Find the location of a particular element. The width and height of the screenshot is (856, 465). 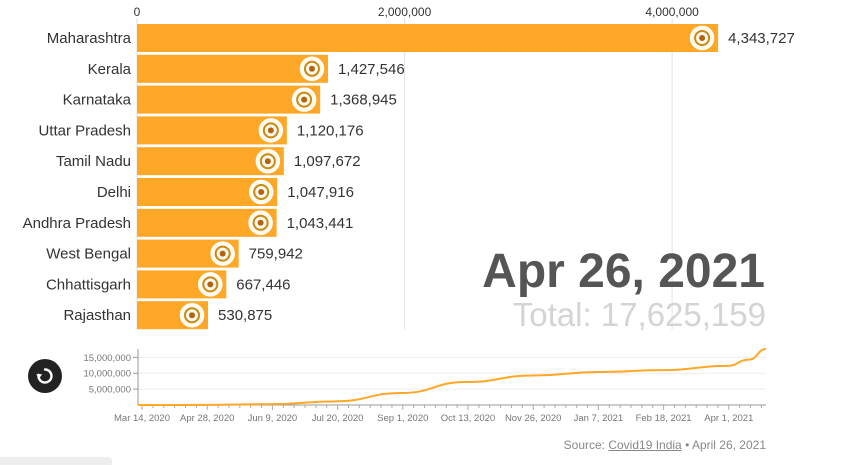

bar-row: Chhattisgarh 667,446 is located at coordinates (168, 284).